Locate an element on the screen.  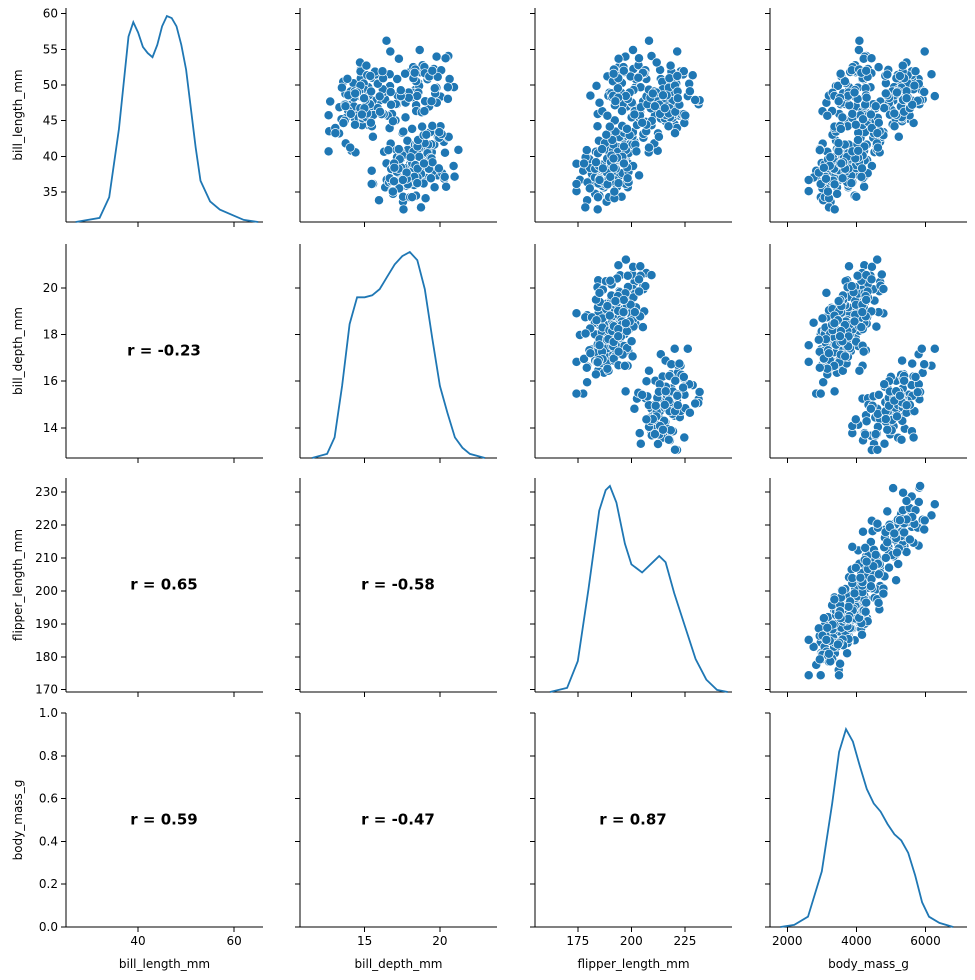
y-tick-label: 0.6 is located at coordinates (48, 799).